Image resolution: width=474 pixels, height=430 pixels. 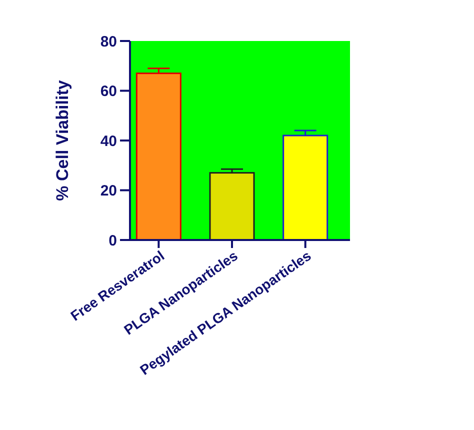 I want to click on y-tick-label: 20, so click(x=108, y=191).